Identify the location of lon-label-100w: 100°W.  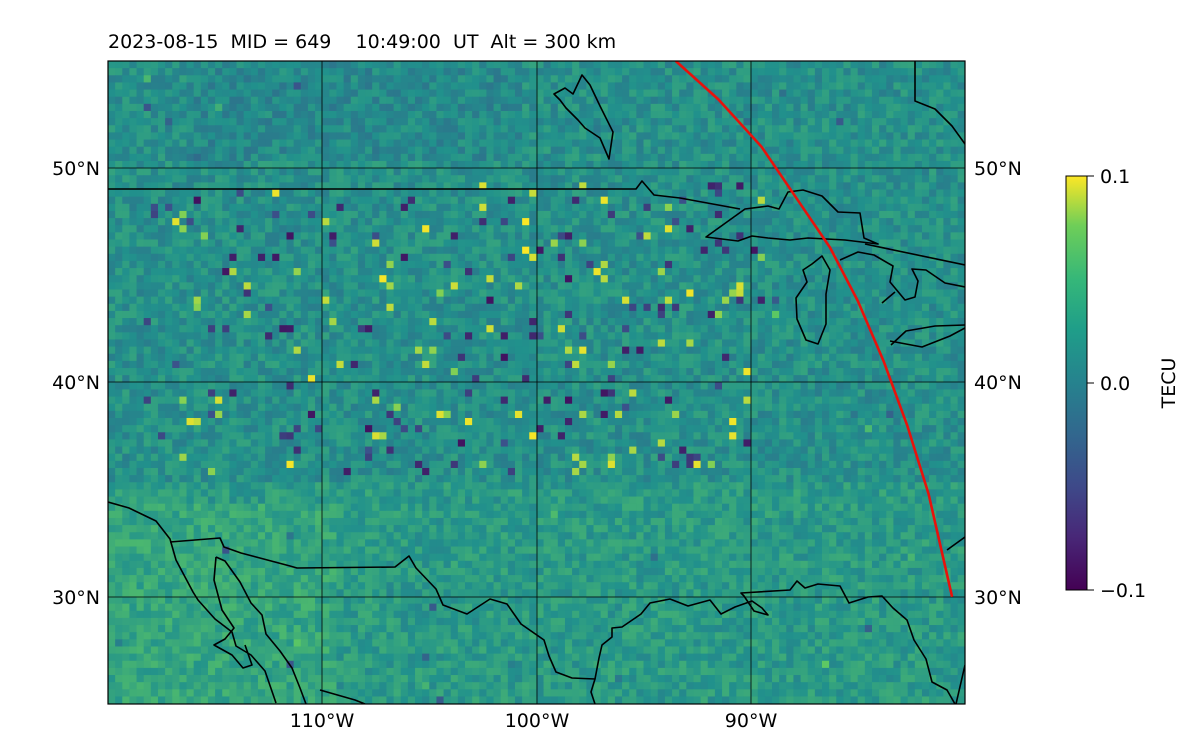
(537, 721).